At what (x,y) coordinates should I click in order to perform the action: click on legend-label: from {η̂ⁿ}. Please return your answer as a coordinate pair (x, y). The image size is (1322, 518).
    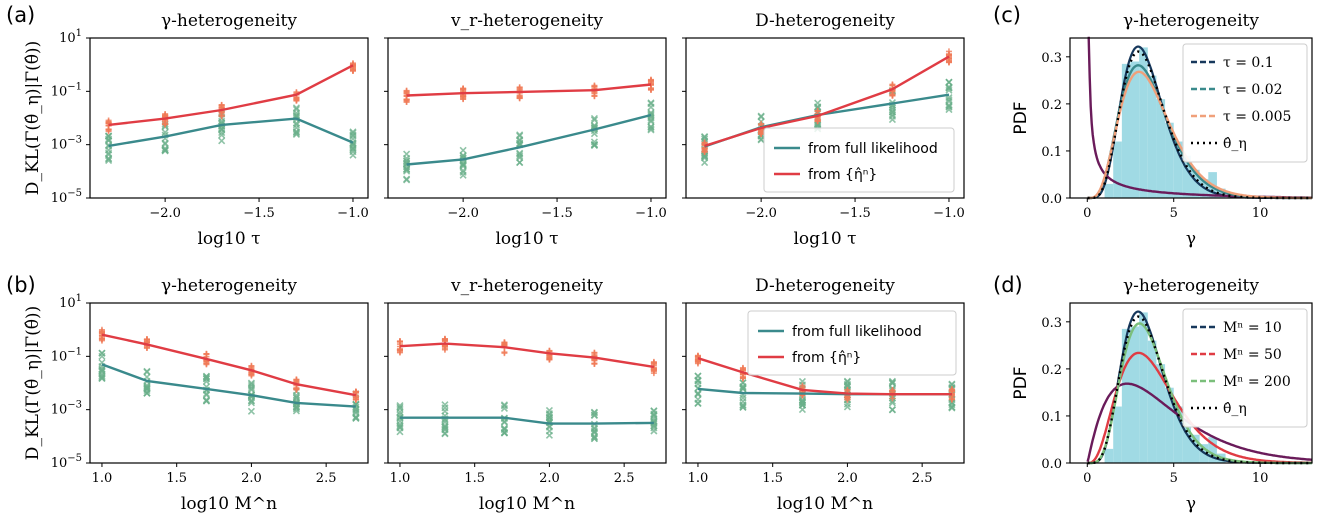
    Looking at the image, I should click on (826, 358).